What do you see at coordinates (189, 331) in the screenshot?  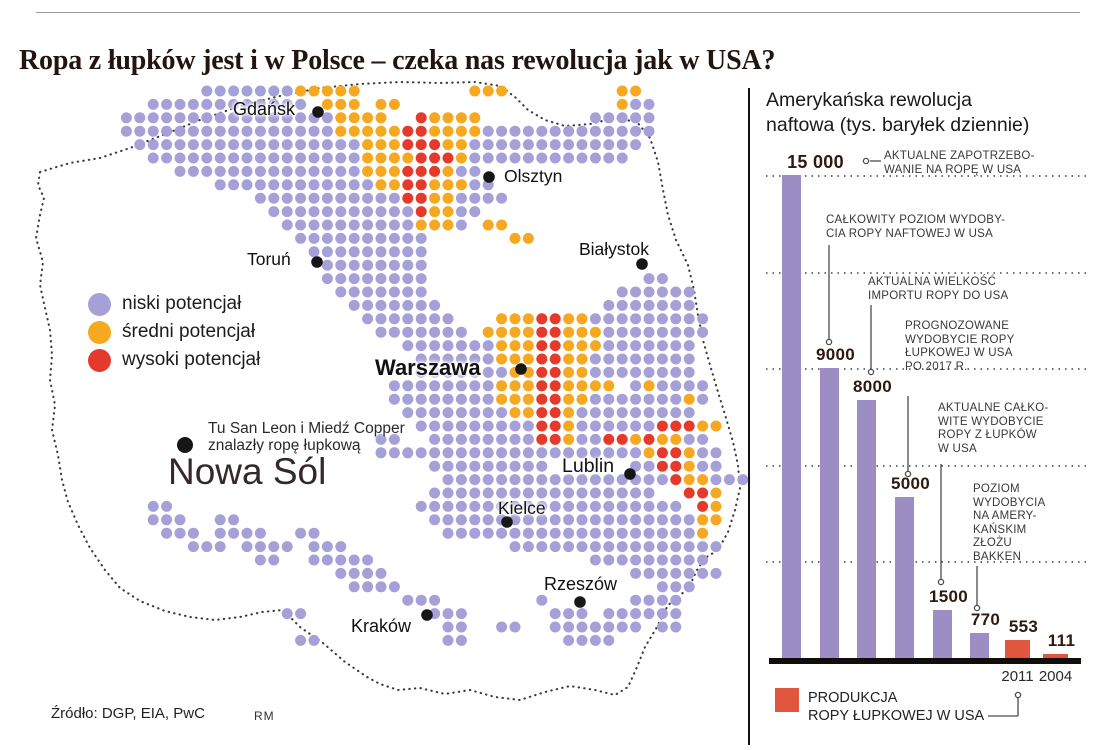 I see `legend-label: średni potencjał` at bounding box center [189, 331].